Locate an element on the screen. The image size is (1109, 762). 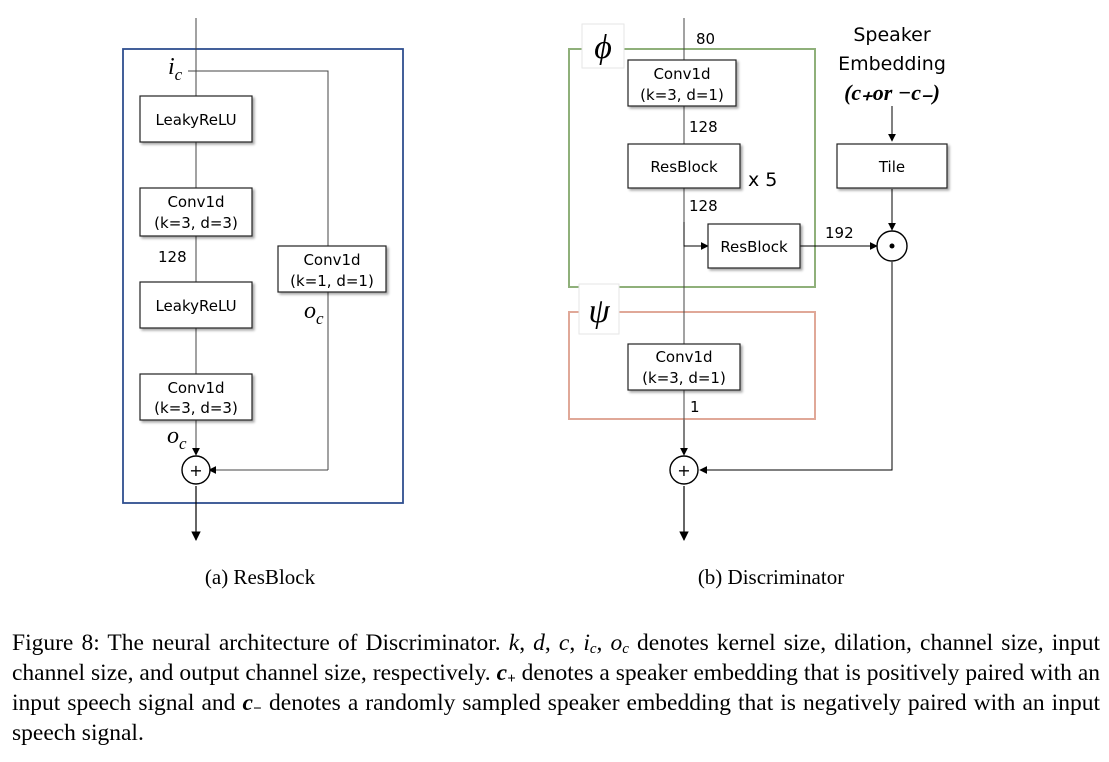
speaker-embedding-line1: Speaker is located at coordinates (891, 35).